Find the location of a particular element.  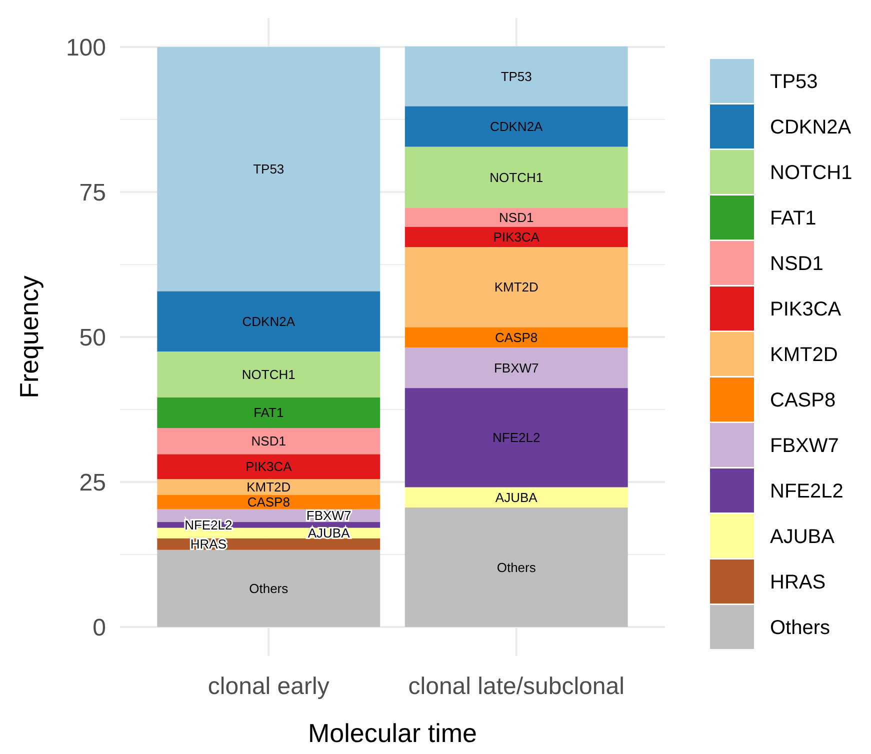

legend-label: Others is located at coordinates (800, 628).